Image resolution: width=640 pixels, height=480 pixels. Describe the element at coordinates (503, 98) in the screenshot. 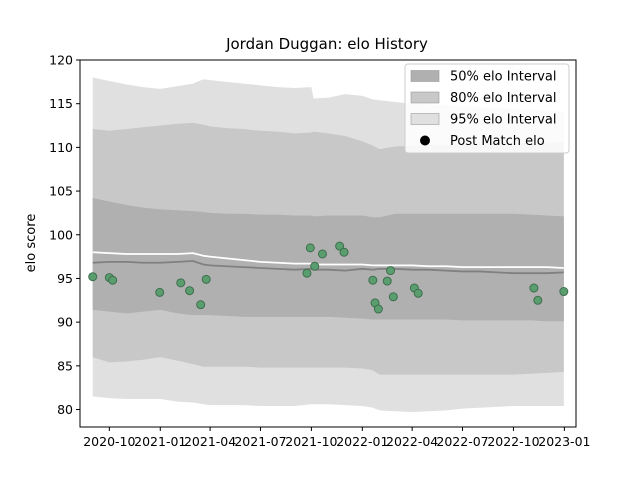

I see `legend-label: 80% elo Interval` at that location.